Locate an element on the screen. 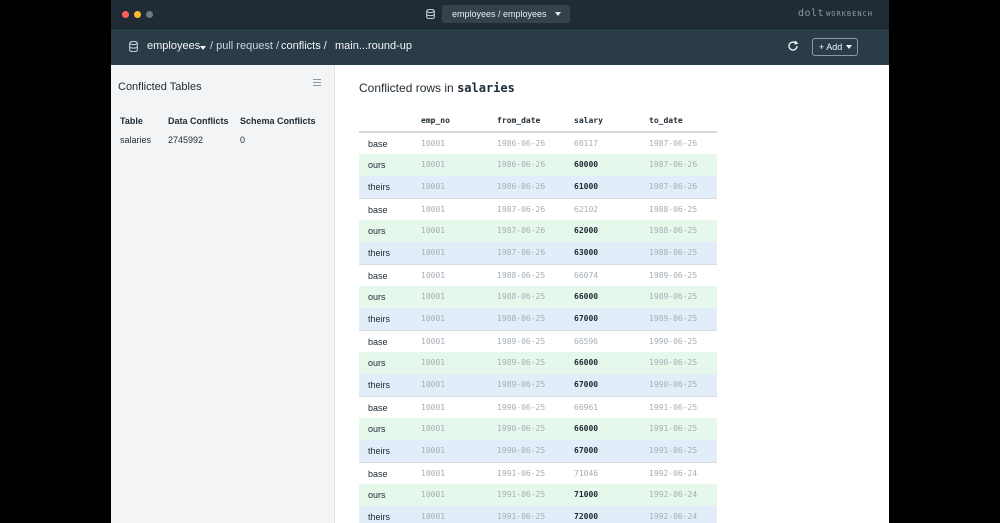  breadcrumb-database: employees is located at coordinates (174, 46).